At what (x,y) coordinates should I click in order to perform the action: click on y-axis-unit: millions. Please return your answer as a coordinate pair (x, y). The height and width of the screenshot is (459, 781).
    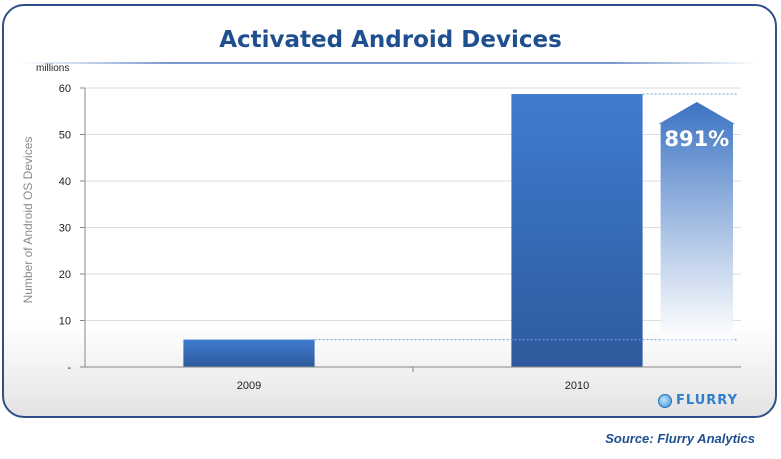
    Looking at the image, I should click on (53, 68).